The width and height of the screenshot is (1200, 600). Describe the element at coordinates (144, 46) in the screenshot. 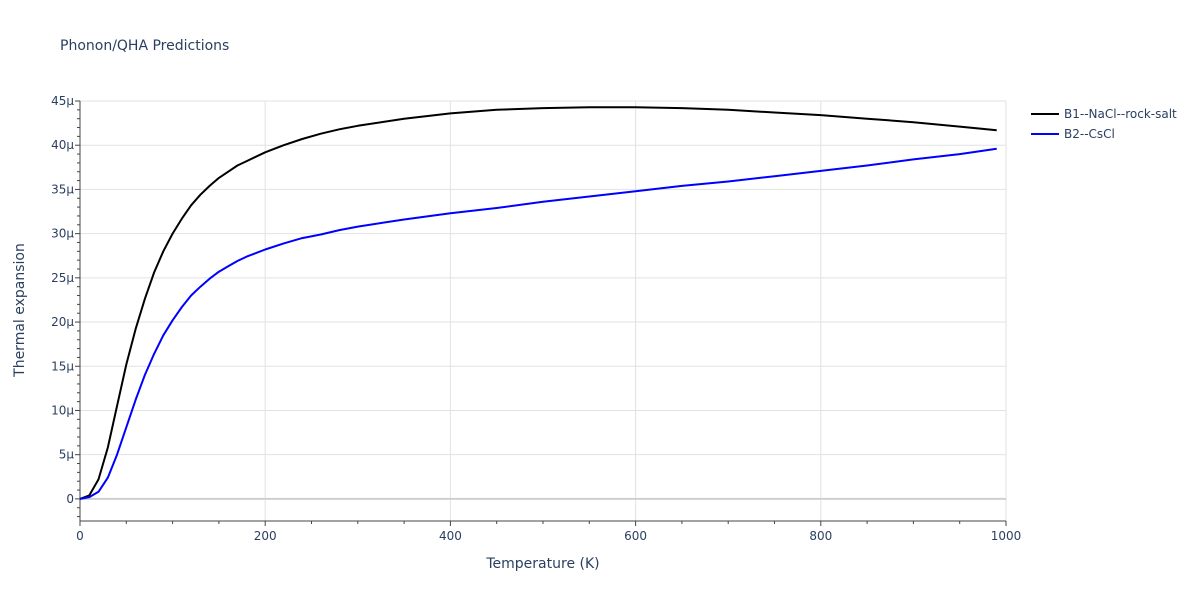

I see `chart-title: Phonon/QHA Predictions` at that location.